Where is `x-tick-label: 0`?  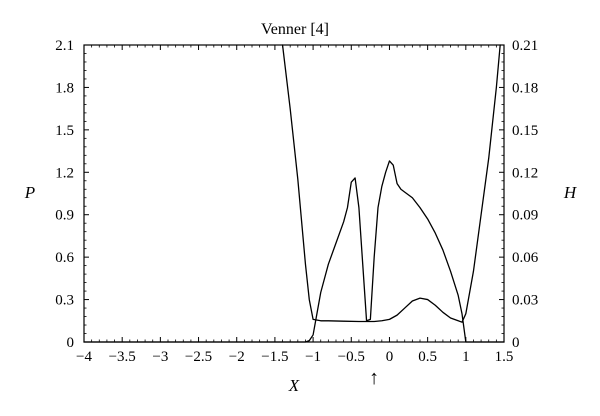
x-tick-label: 0 is located at coordinates (390, 357).